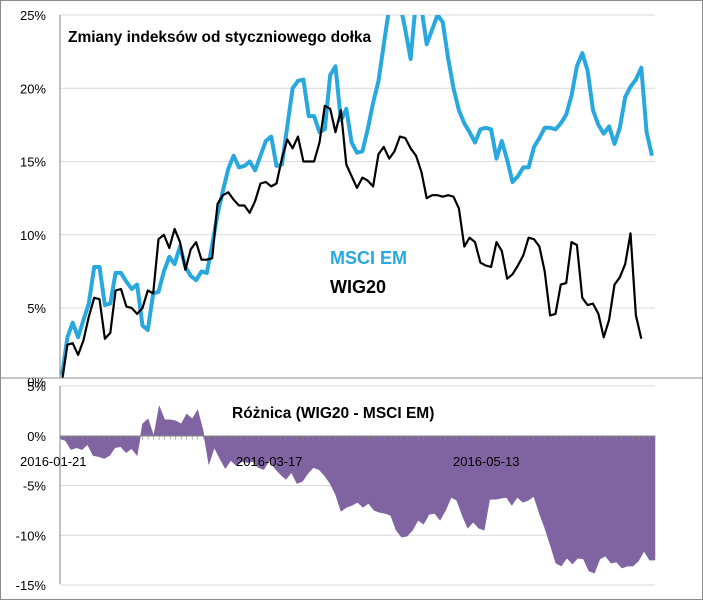 The height and width of the screenshot is (600, 703). I want to click on date-label-3: 2016-05-13, so click(486, 461).